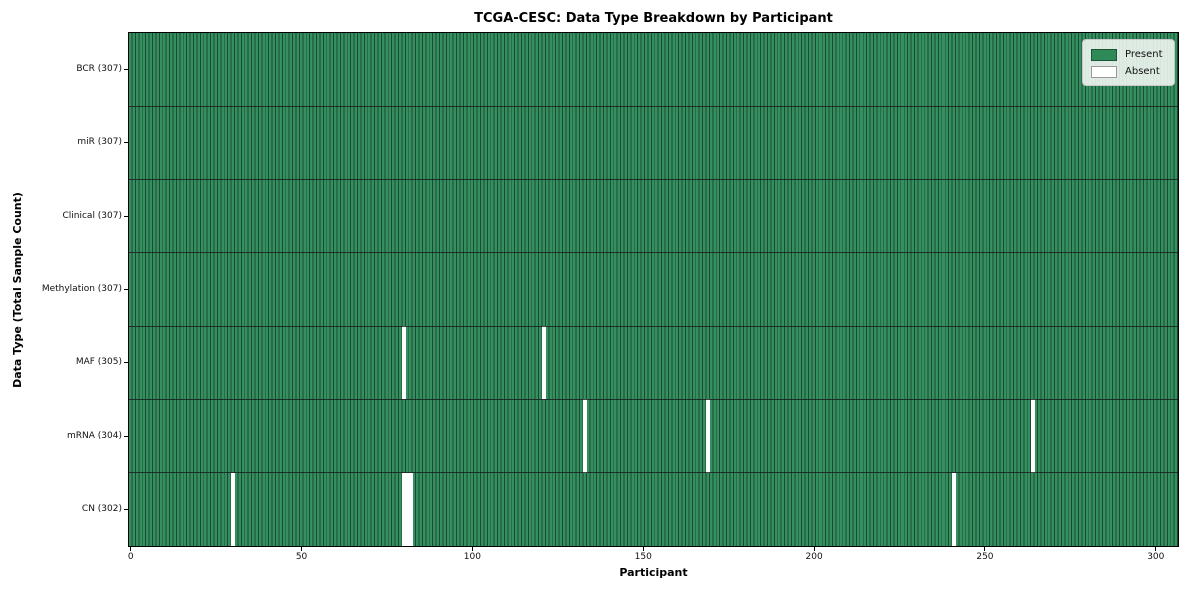 This screenshot has height=600, width=1200. Describe the element at coordinates (81, 289) in the screenshot. I see `y-tick-label-Methylation: Methylation (307)` at that location.